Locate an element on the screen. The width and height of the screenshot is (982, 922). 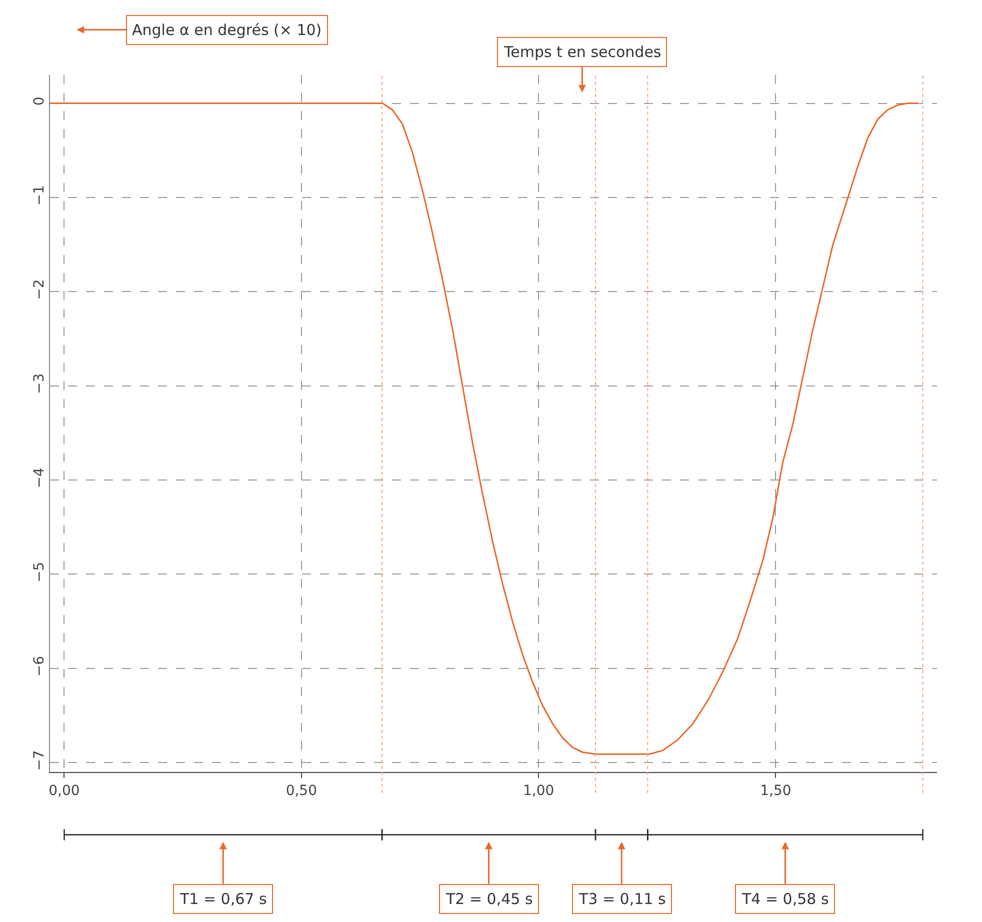
y-axis-title: Angle α en degrés (× 10) is located at coordinates (227, 30).